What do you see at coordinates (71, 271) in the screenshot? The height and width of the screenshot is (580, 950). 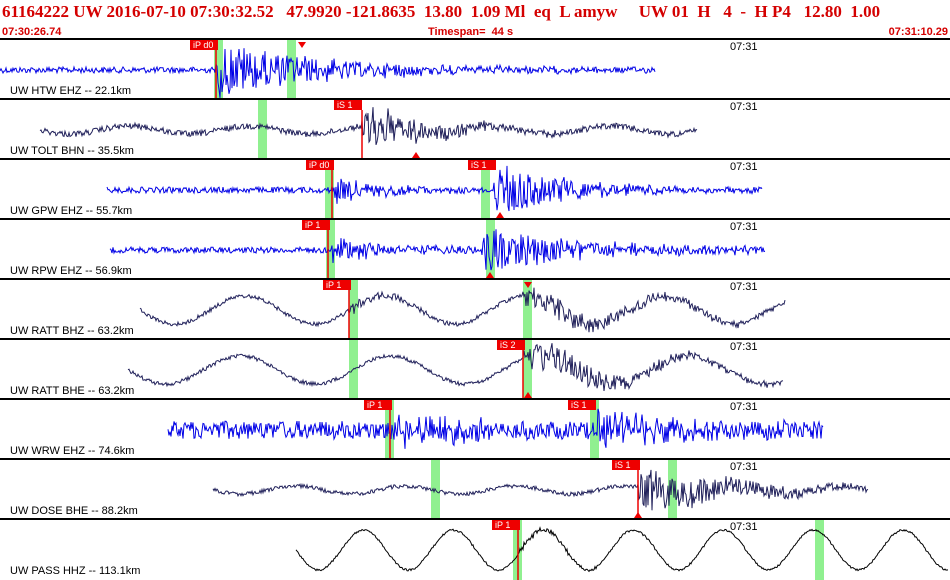 I see `station-label: UW RPW EHZ -- 56.9km` at bounding box center [71, 271].